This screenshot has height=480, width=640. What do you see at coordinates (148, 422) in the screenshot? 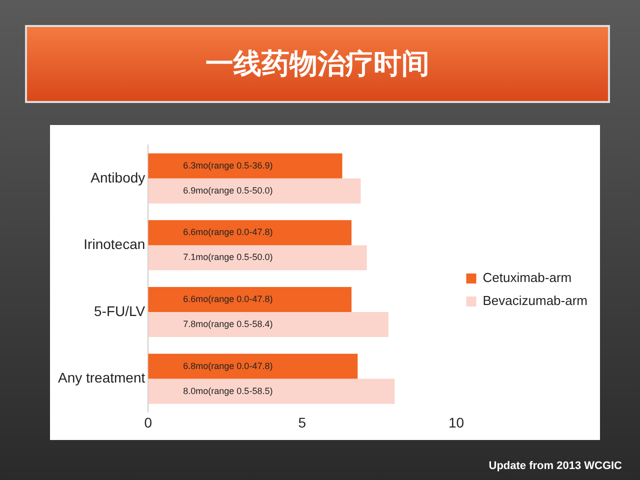
I see `x-tick-label: 0` at bounding box center [148, 422].